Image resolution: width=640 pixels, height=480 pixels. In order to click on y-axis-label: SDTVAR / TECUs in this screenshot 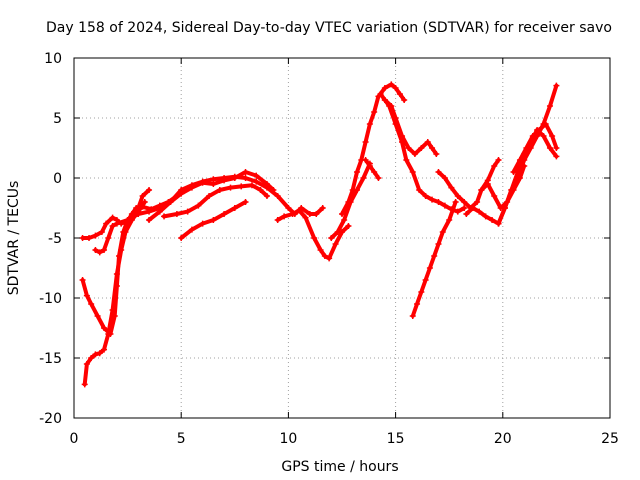, I will do `click(14, 238)`.